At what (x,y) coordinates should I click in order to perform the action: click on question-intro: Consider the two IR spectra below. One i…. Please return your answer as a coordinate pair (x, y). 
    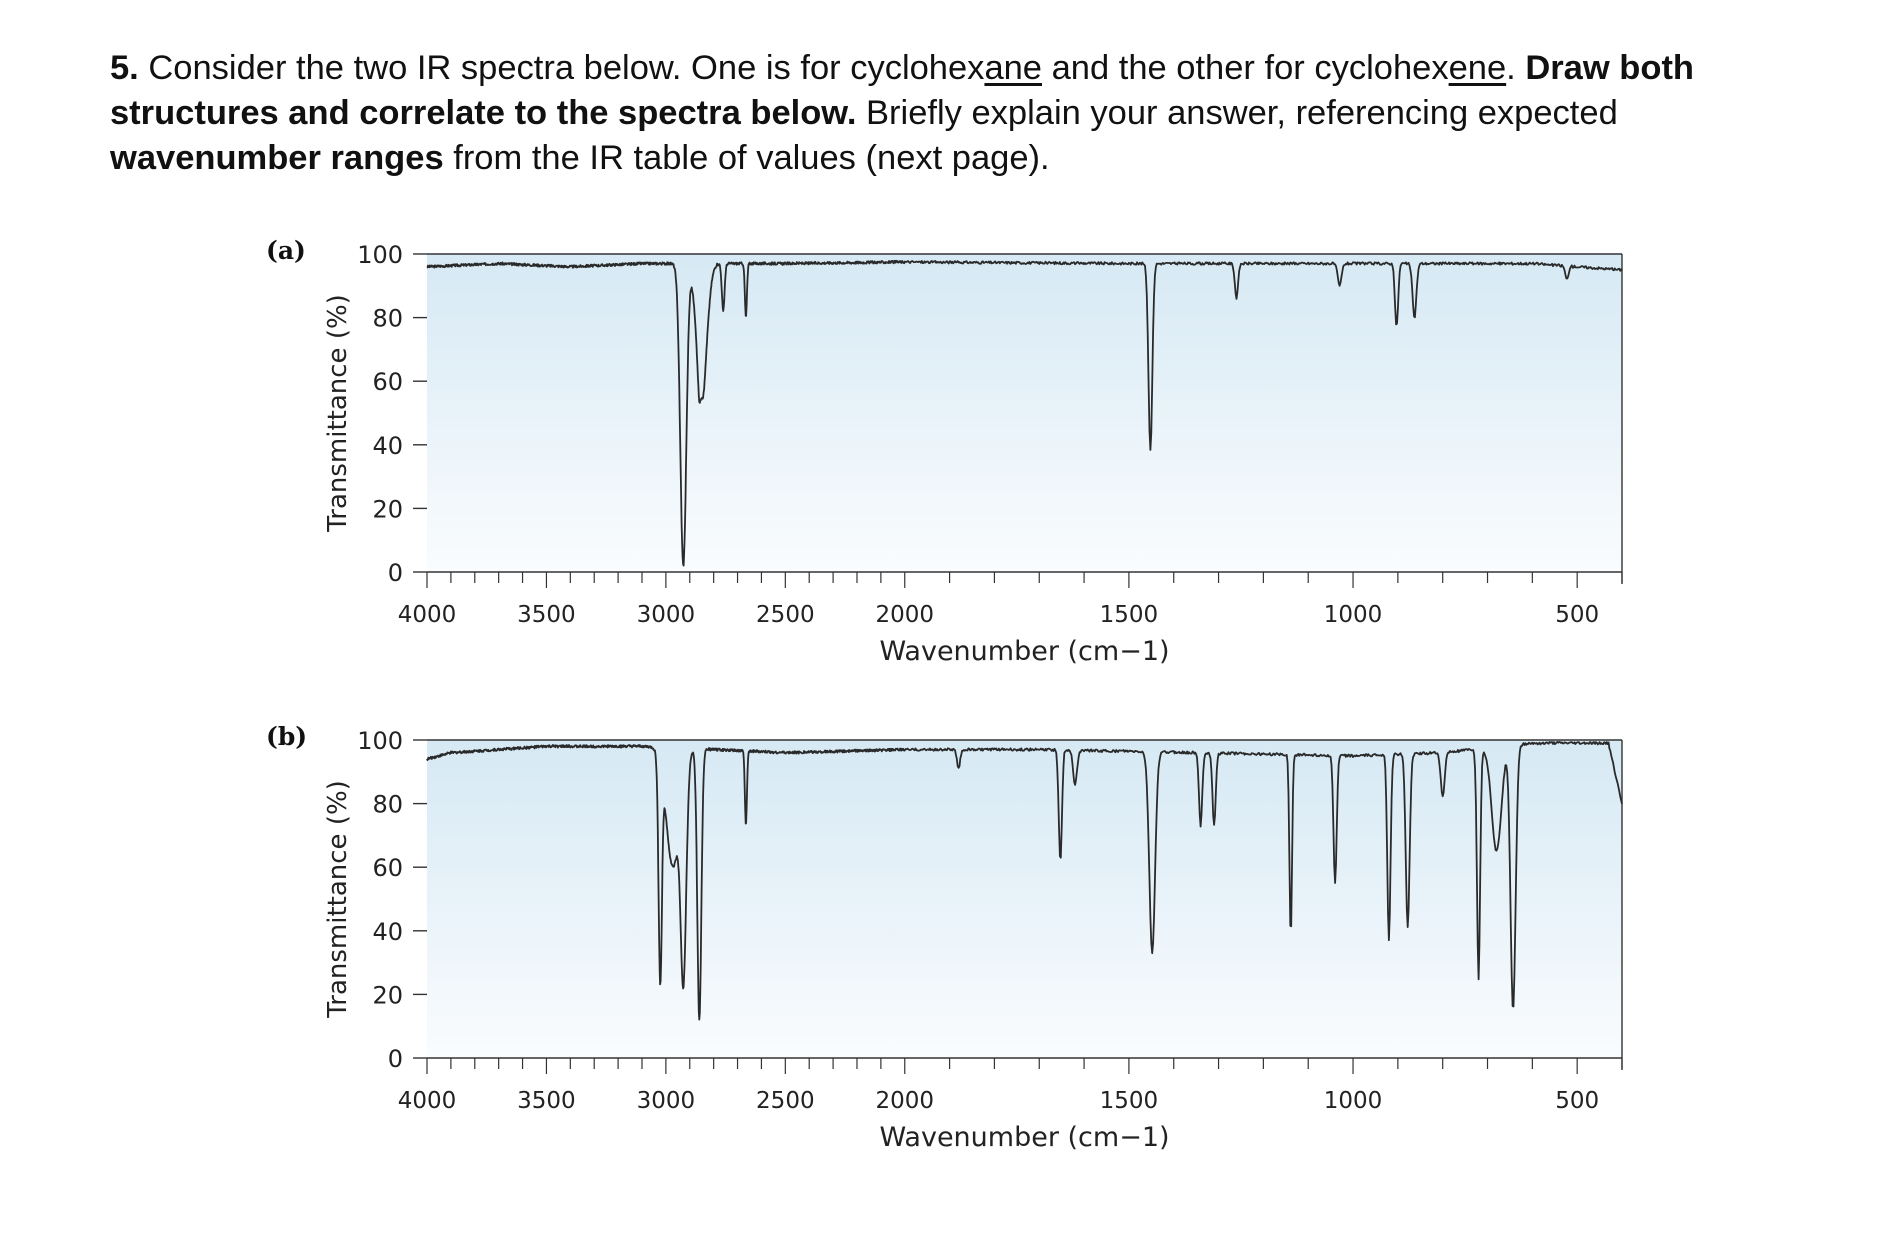
    Looking at the image, I should click on (566, 68).